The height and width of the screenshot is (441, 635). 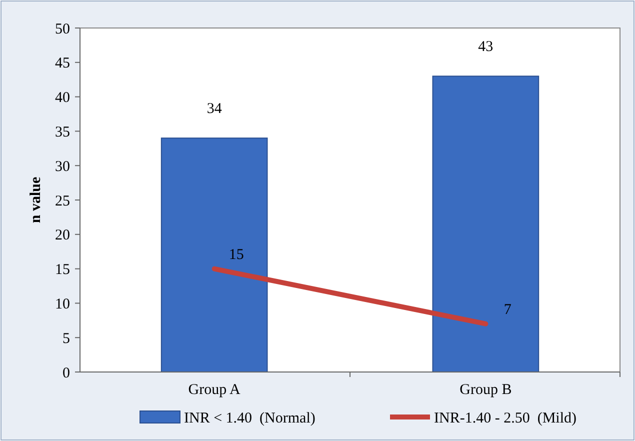 I want to click on legend-label: INR < 1.40 (Normal), so click(x=250, y=418).